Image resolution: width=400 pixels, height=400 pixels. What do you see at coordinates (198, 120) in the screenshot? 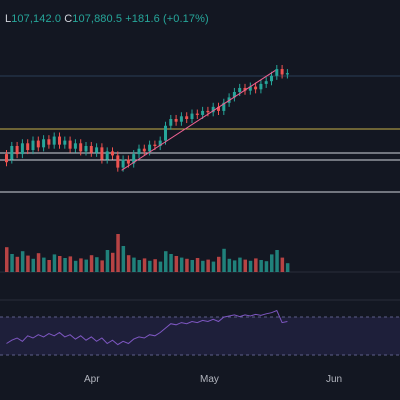
I see `trendline` at bounding box center [198, 120].